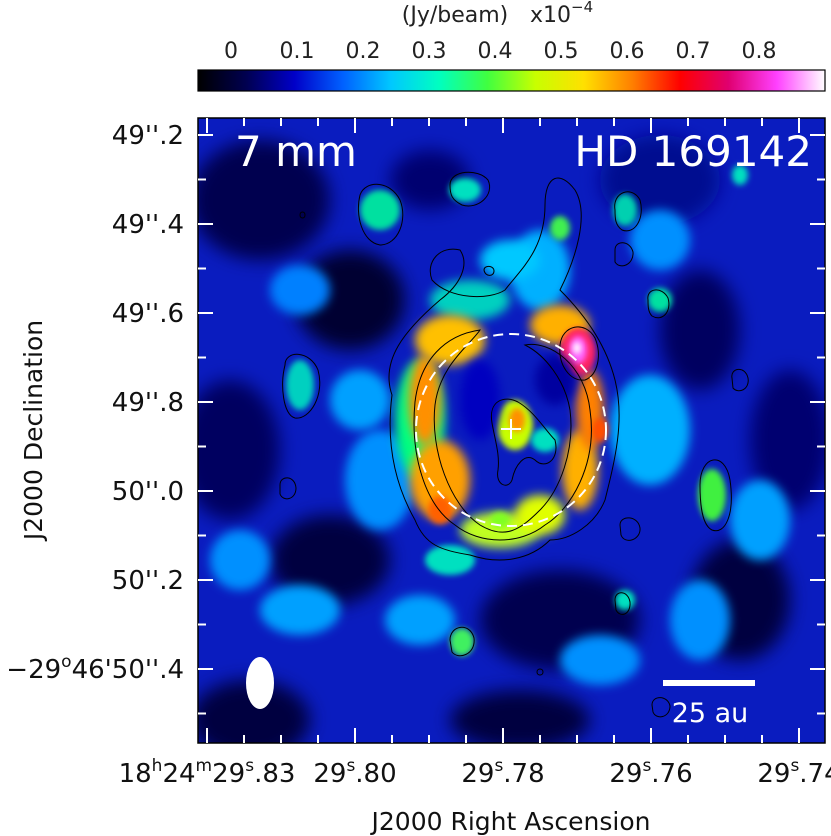  I want to click on colorbar-tick-labels: 0 0.1 0.2 0.3 0.4 0.5 0.6 0.7 0.8, so click(500, 51).